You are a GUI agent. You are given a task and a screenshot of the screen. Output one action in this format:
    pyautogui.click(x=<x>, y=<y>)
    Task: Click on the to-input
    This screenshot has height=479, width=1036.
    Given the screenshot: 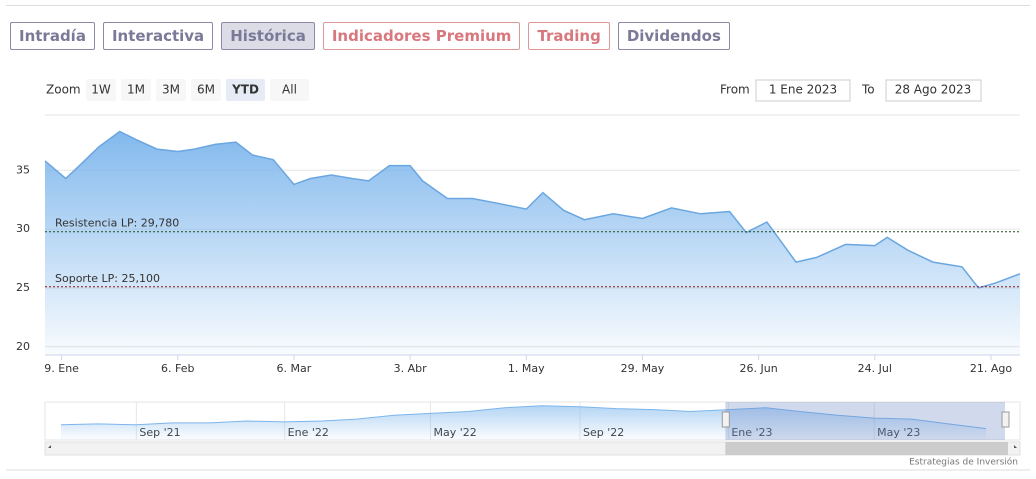 What is the action you would take?
    pyautogui.click(x=933, y=90)
    